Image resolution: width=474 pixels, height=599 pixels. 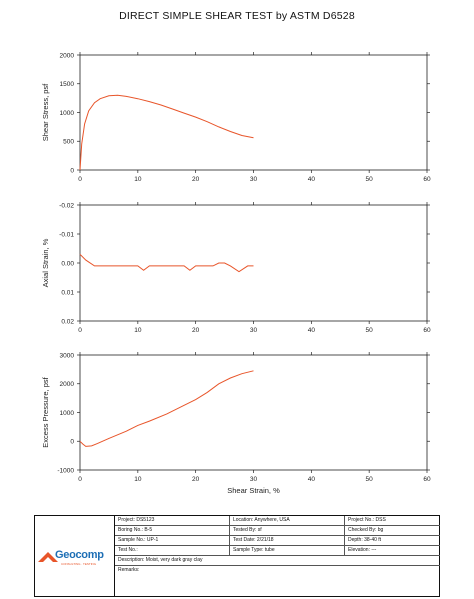 What do you see at coordinates (367, 520) in the screenshot?
I see `project-no-cell: Project No.: DSS` at bounding box center [367, 520].